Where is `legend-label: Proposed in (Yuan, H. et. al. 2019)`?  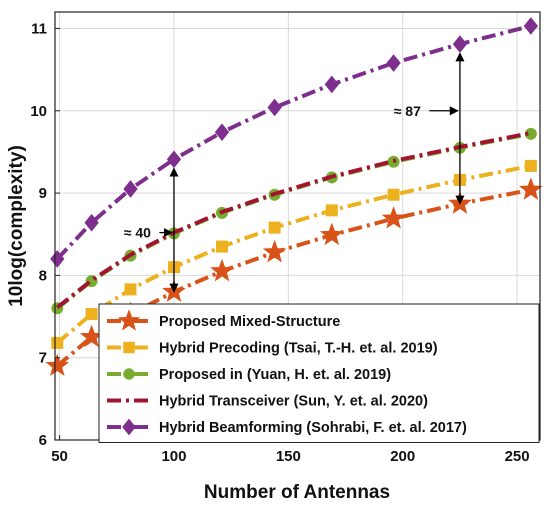 legend-label: Proposed in (Yuan, H. et. al. 2019) is located at coordinates (275, 375).